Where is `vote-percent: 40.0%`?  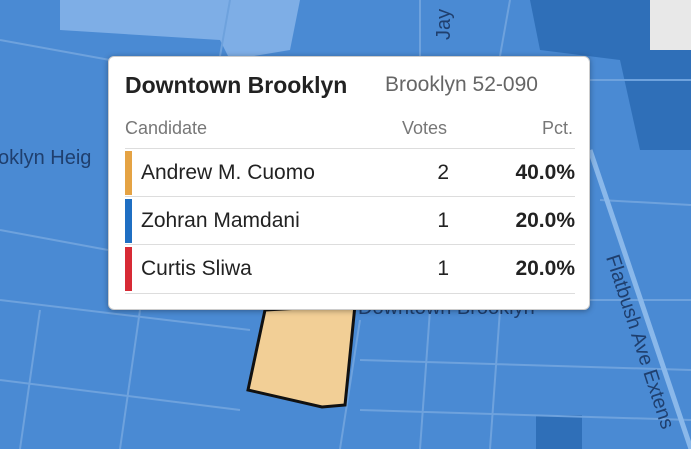 vote-percent: 40.0% is located at coordinates (545, 172).